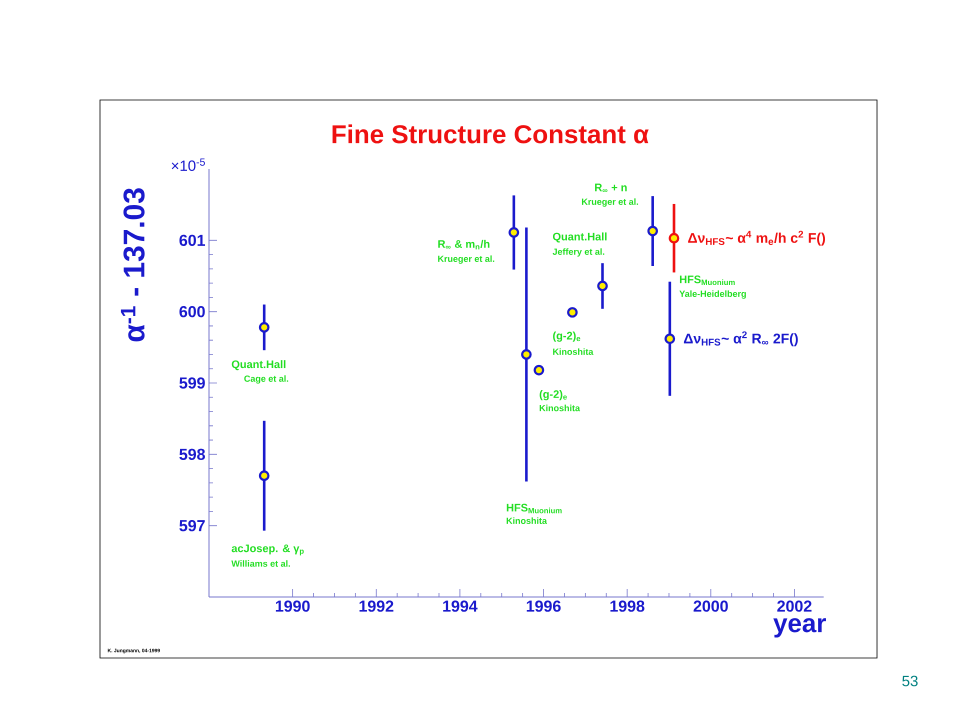  I want to click on y-axis-title: α$^{-1}$ - 137.03, so click(132, 265).